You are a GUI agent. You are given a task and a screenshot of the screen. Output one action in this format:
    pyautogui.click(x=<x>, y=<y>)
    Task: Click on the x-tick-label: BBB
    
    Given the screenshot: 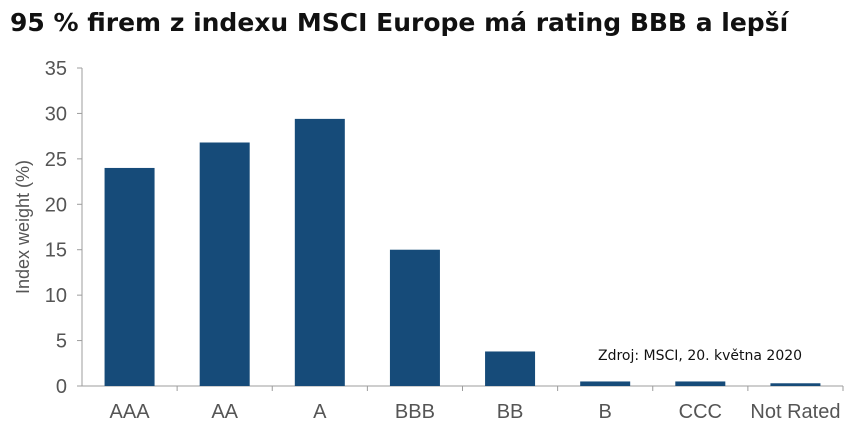 What is the action you would take?
    pyautogui.click(x=415, y=412)
    